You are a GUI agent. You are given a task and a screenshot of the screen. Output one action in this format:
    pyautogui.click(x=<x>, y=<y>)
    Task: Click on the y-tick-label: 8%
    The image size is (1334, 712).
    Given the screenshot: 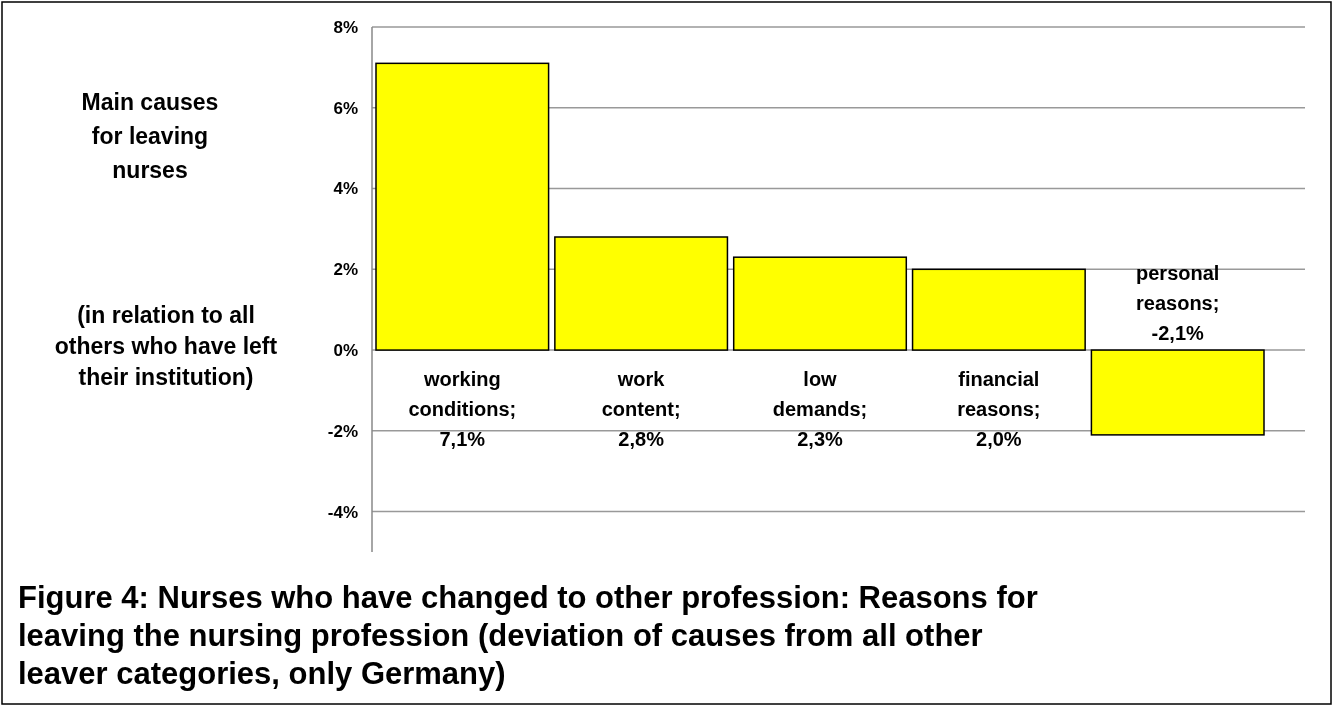 What is the action you would take?
    pyautogui.click(x=345, y=27)
    